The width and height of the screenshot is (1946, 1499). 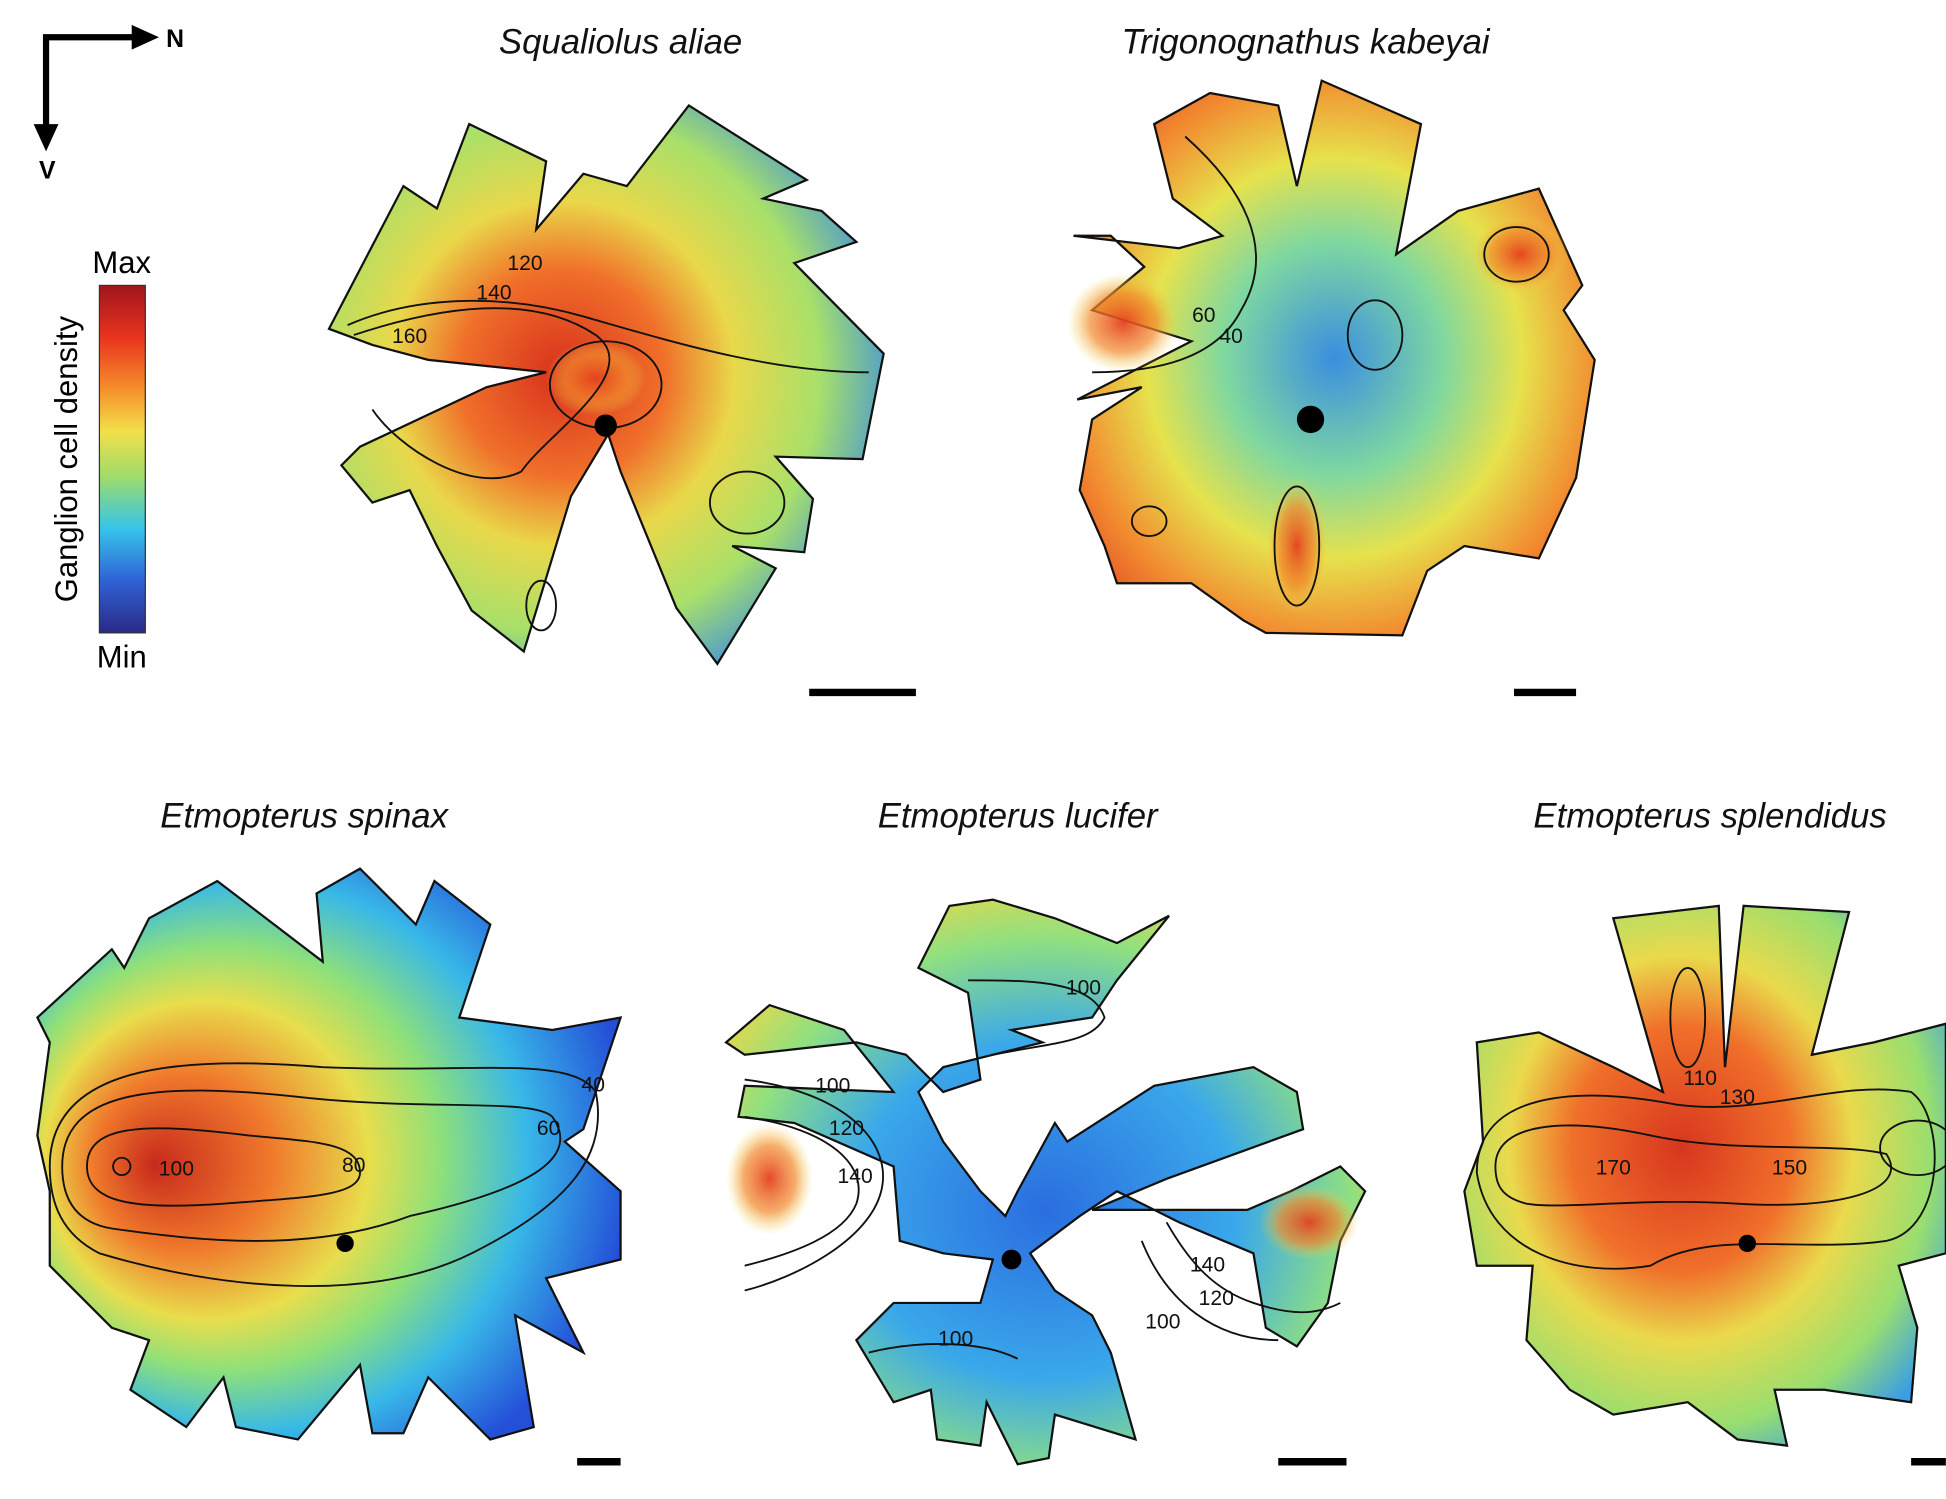 What do you see at coordinates (122, 459) in the screenshot?
I see `colorbar` at bounding box center [122, 459].